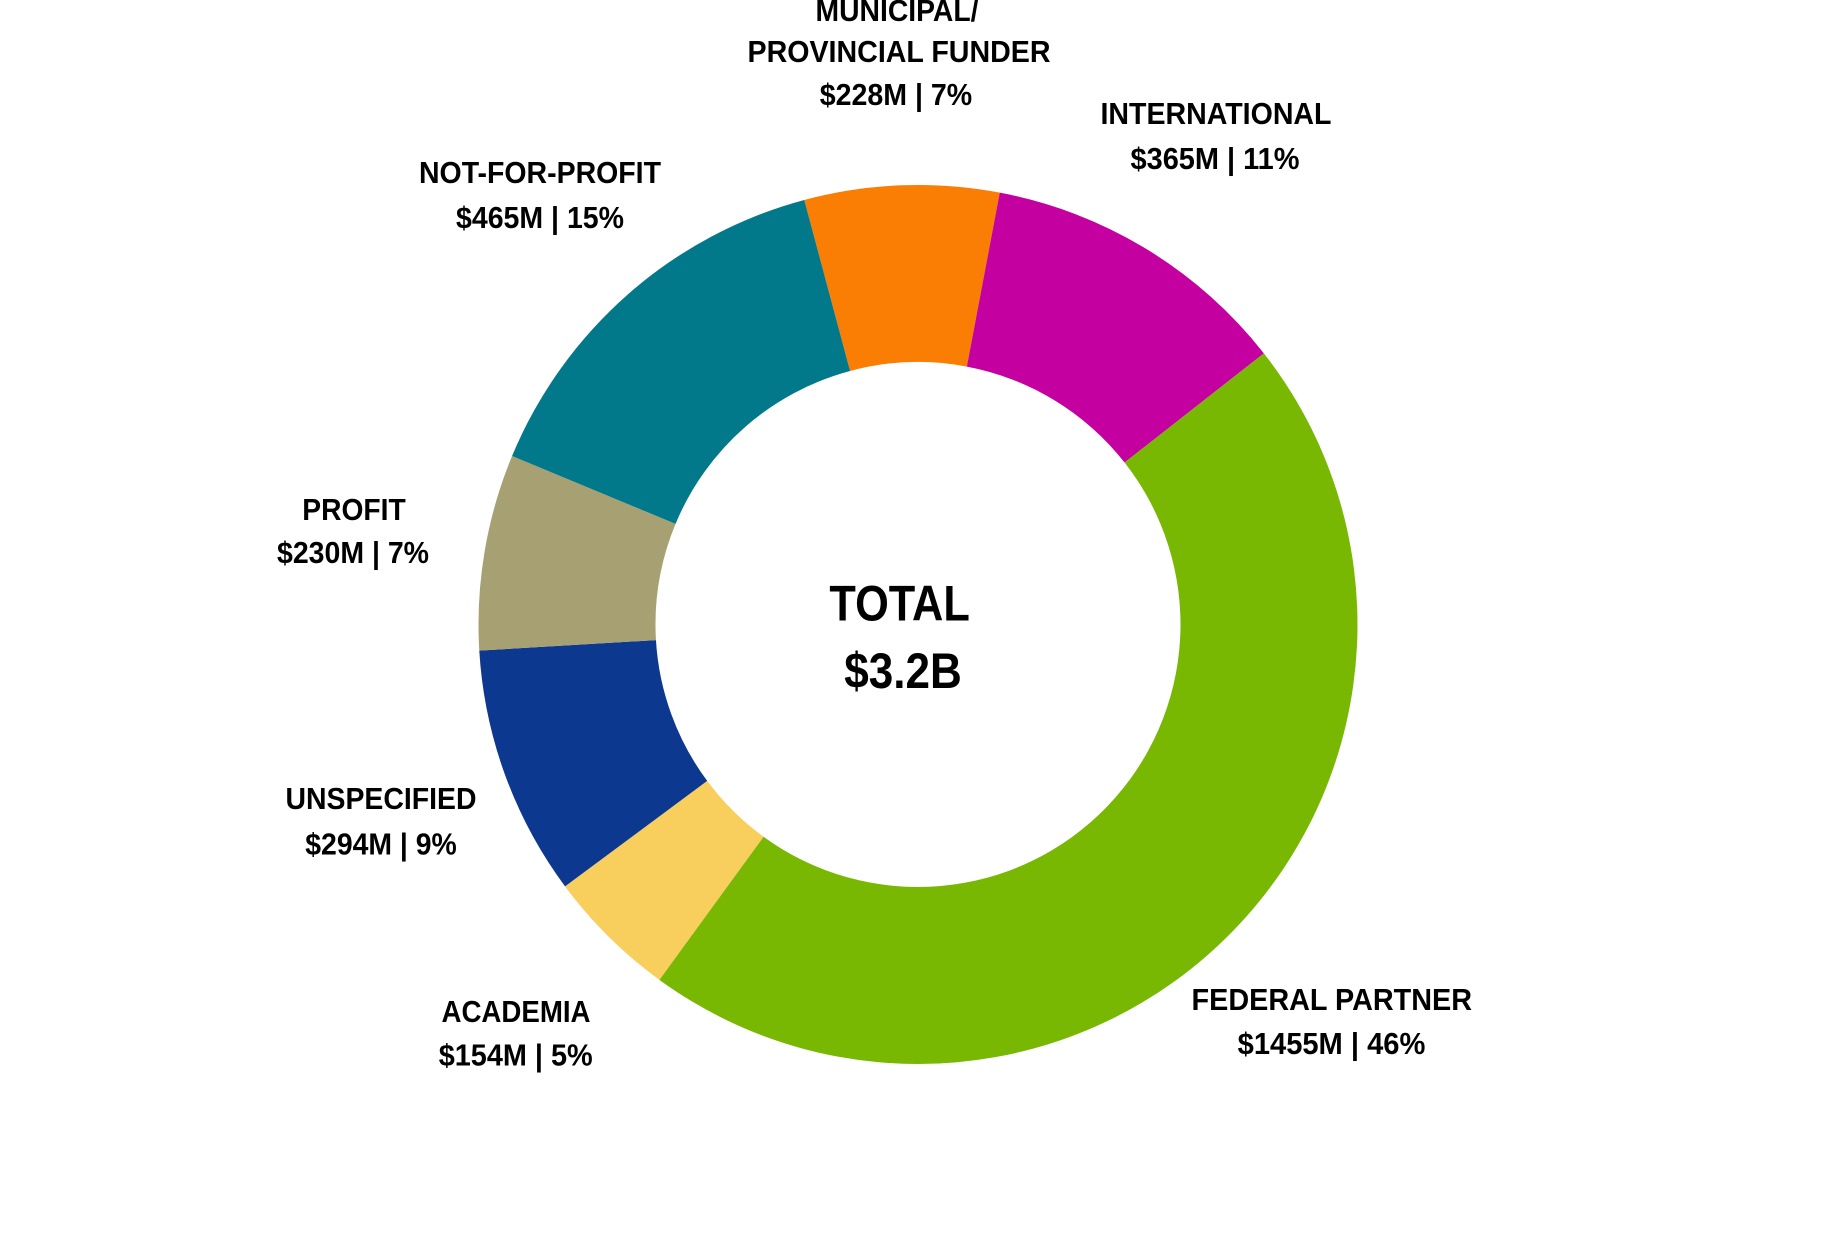  Describe the element at coordinates (354, 510) in the screenshot. I see `svg-text: PROFIT` at that location.